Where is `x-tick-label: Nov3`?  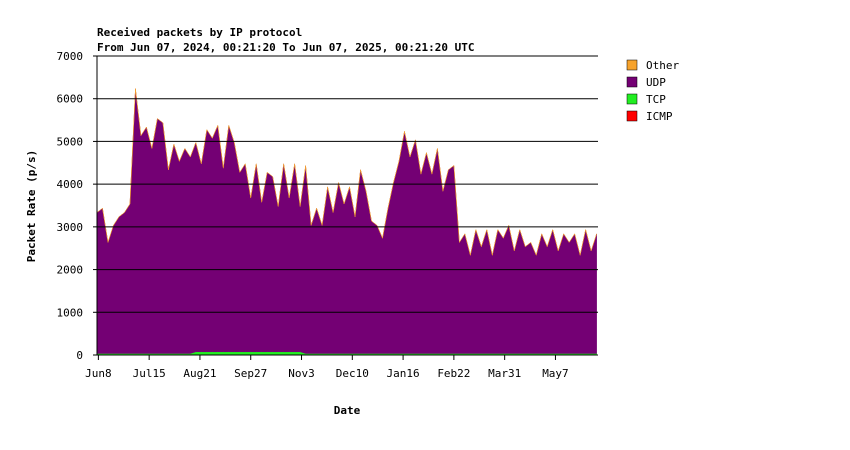
x-tick-label: Nov3 is located at coordinates (301, 373).